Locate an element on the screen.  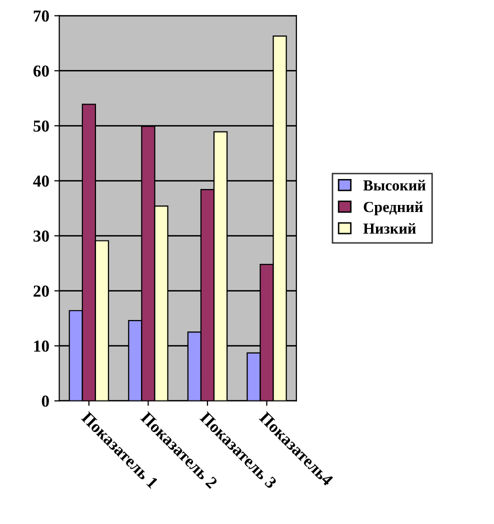
y-tick-label: 30 is located at coordinates (41, 236).